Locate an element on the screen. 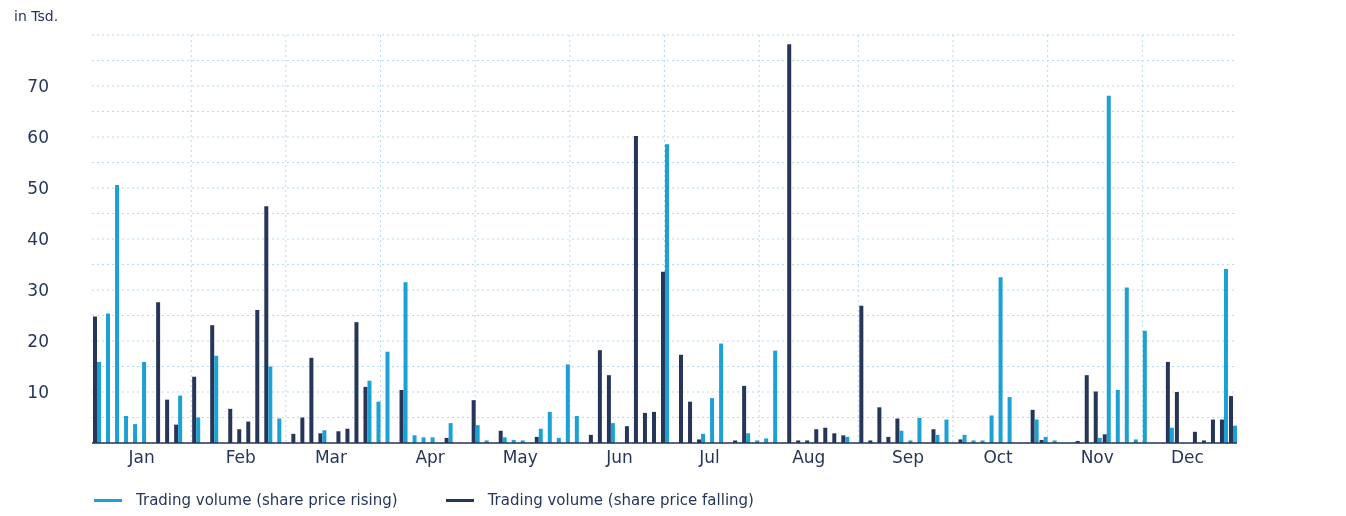 The height and width of the screenshot is (516, 1346). x-tick-label: Feb is located at coordinates (240, 457).